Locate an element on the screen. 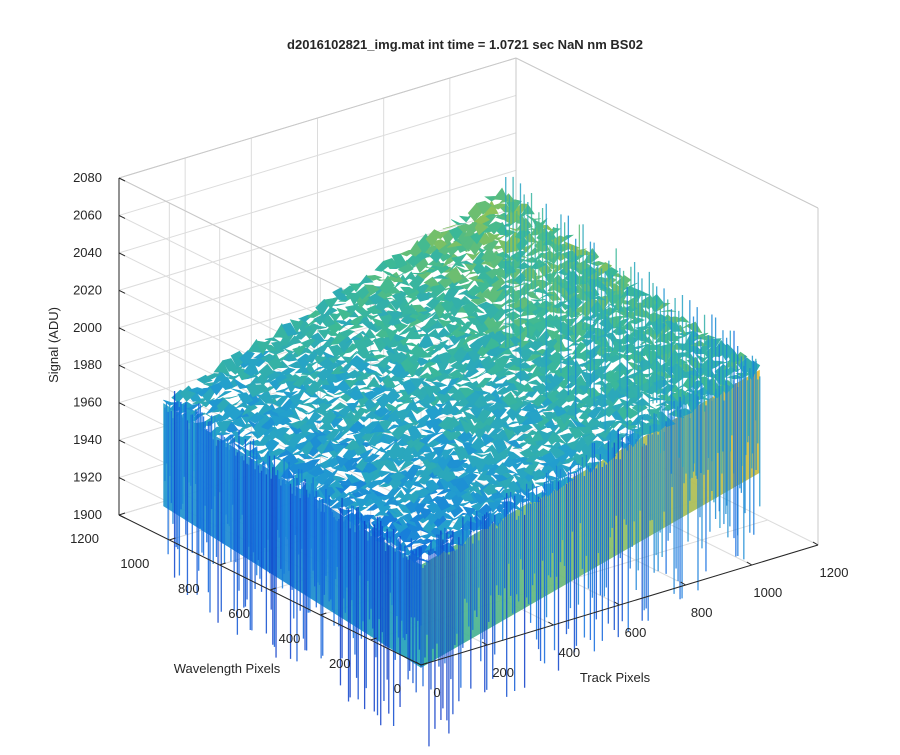 The height and width of the screenshot is (755, 900). z-tick-label: 1960 is located at coordinates (87, 402).